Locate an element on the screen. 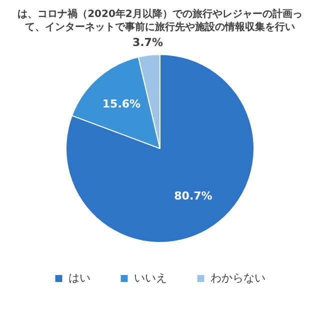 This screenshot has height=320, width=320. legend-label: わからない is located at coordinates (238, 277).